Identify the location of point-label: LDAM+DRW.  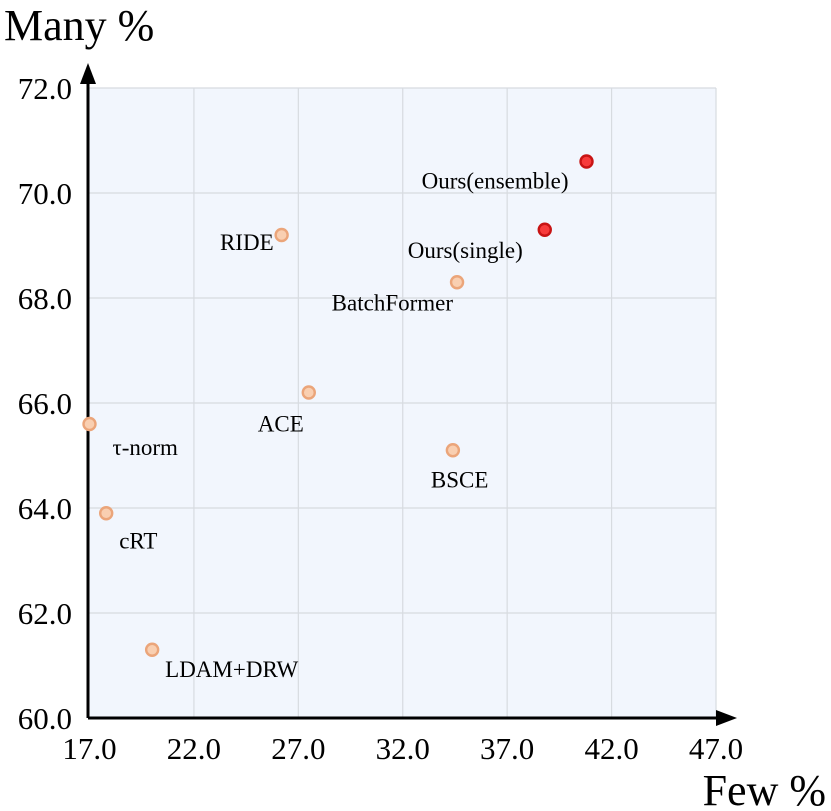
(231, 669).